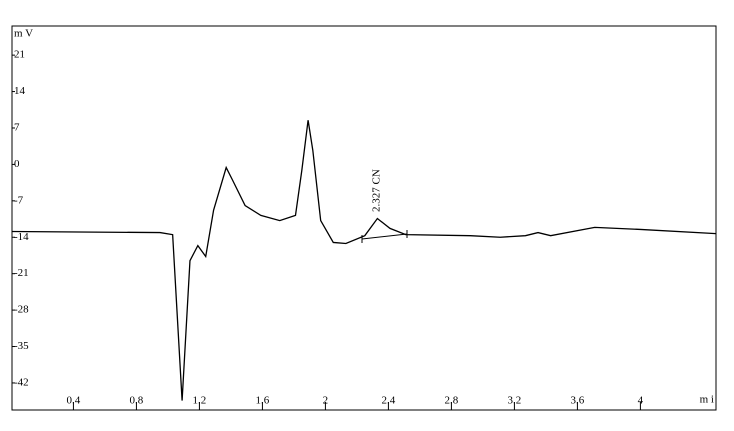  What do you see at coordinates (21, 382) in the screenshot?
I see `y-tick-label: -42` at bounding box center [21, 382].